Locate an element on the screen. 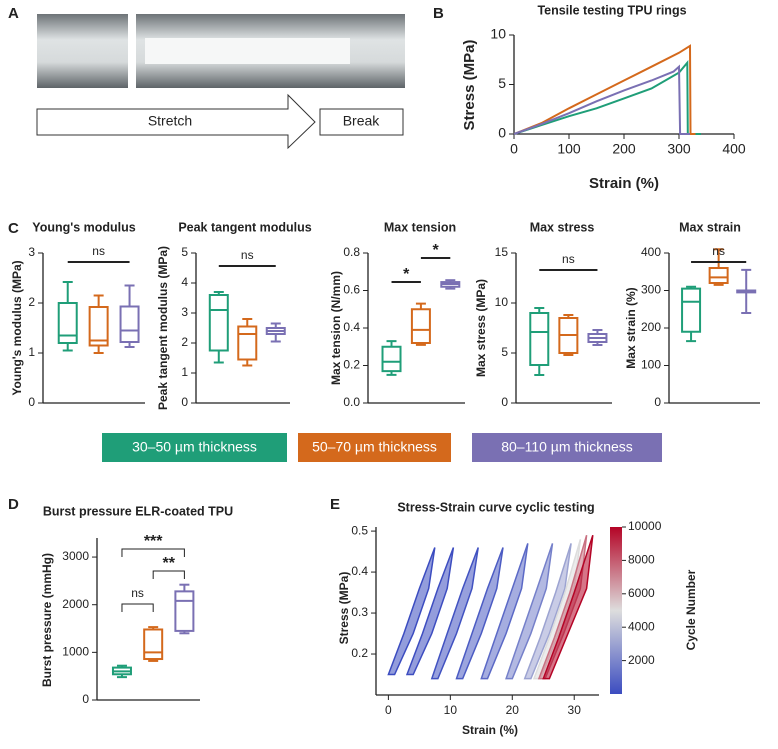  y-tick-label: 0.2 is located at coordinates (351, 365).